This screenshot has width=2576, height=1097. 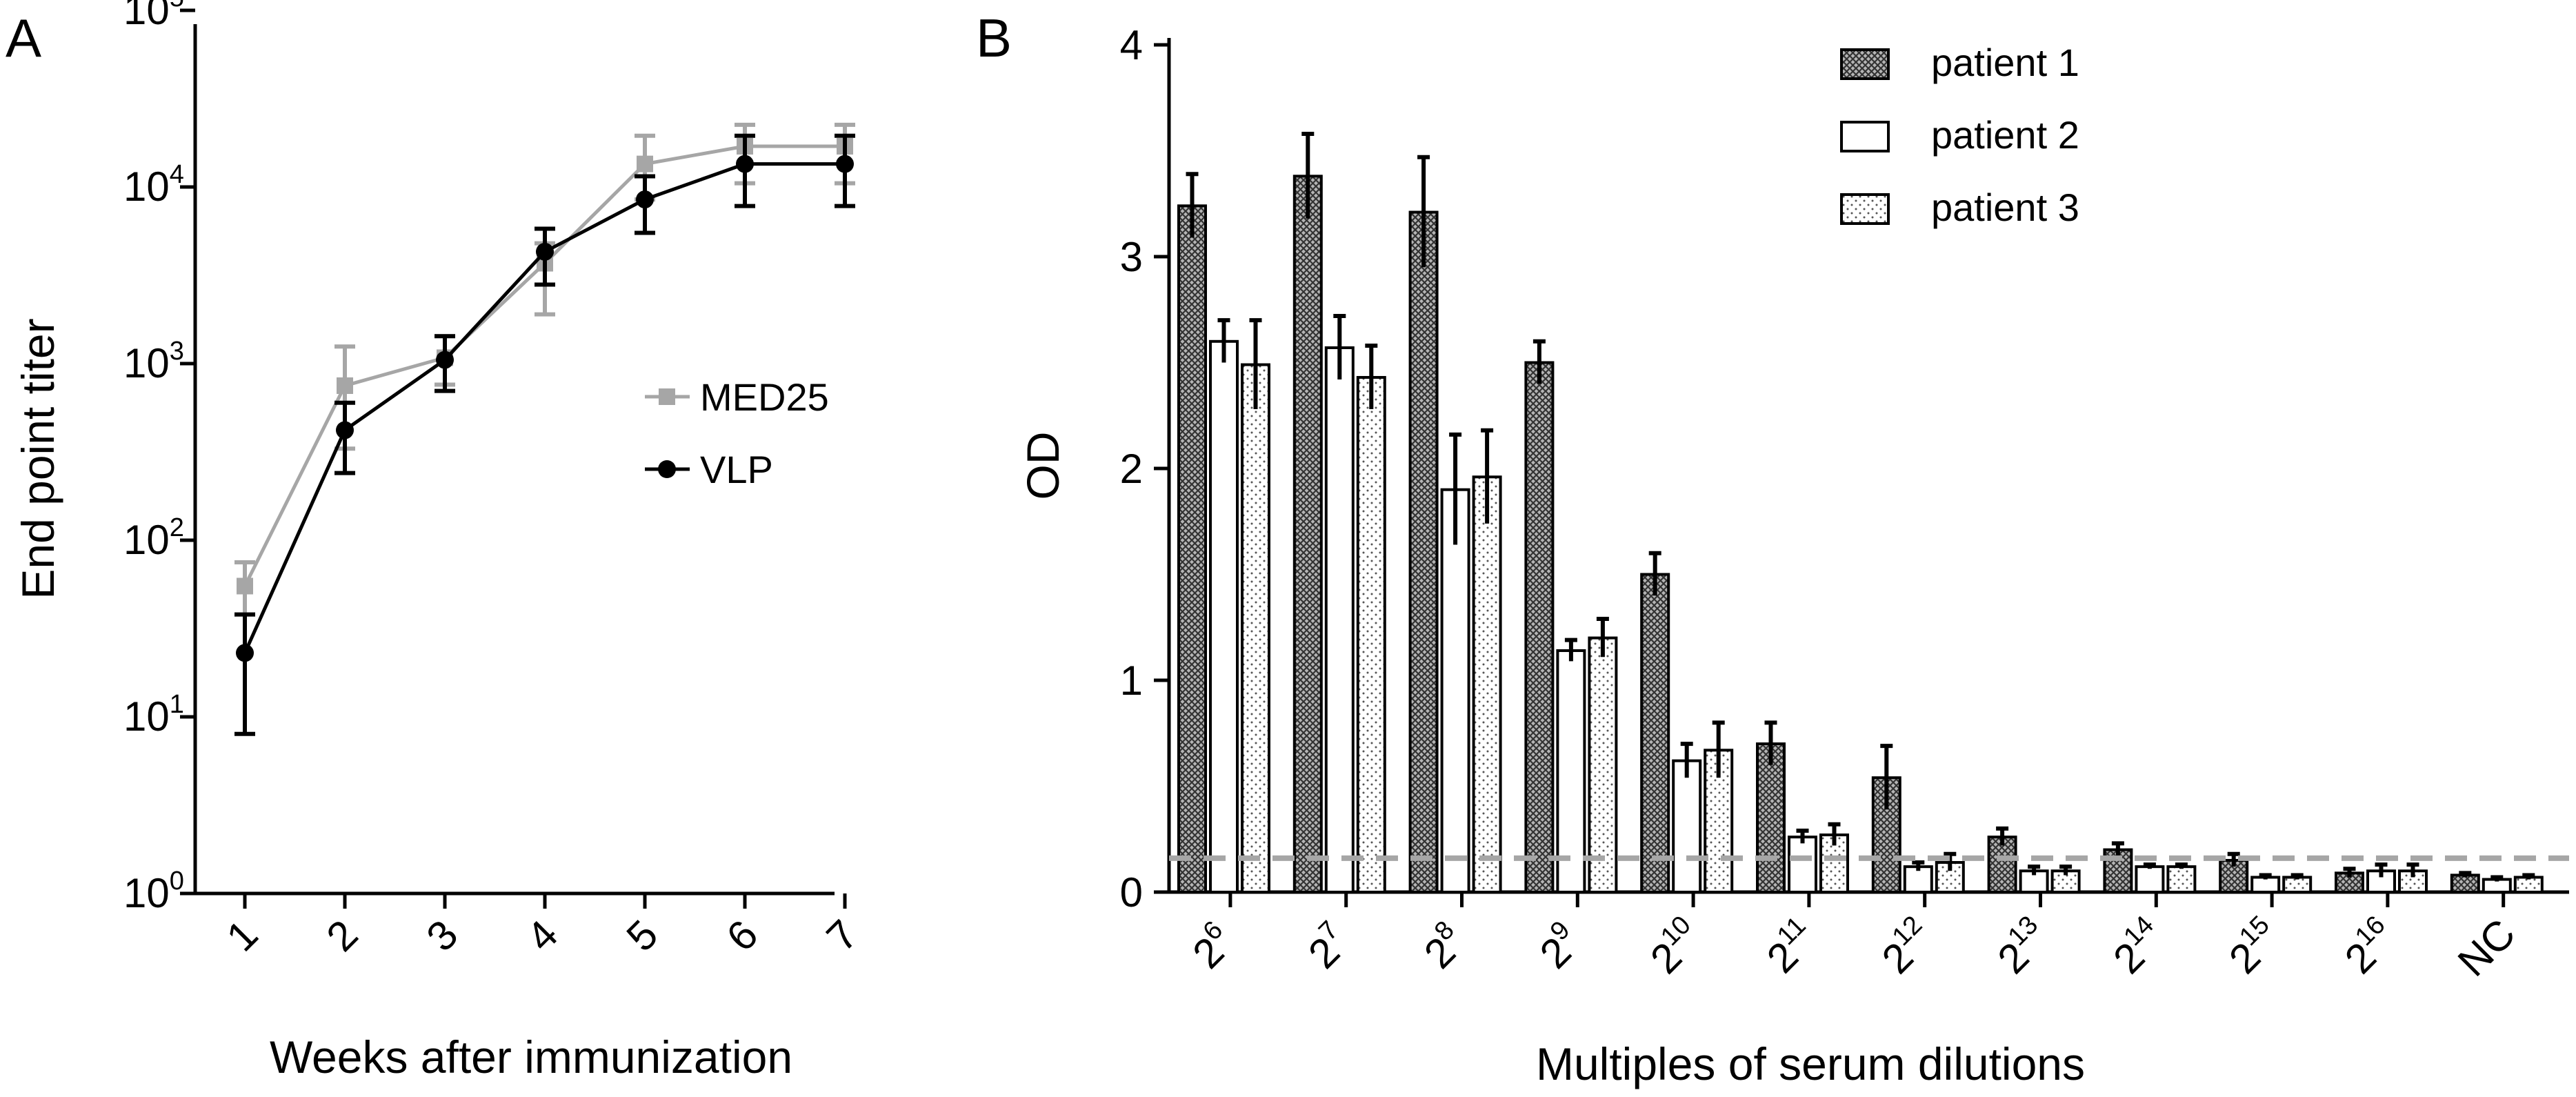 I want to click on panel-letter-b: B, so click(x=994, y=38).